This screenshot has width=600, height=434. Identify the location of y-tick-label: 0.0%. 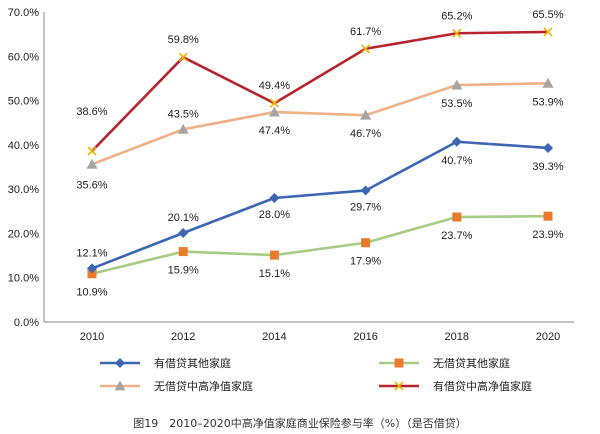
(26, 323).